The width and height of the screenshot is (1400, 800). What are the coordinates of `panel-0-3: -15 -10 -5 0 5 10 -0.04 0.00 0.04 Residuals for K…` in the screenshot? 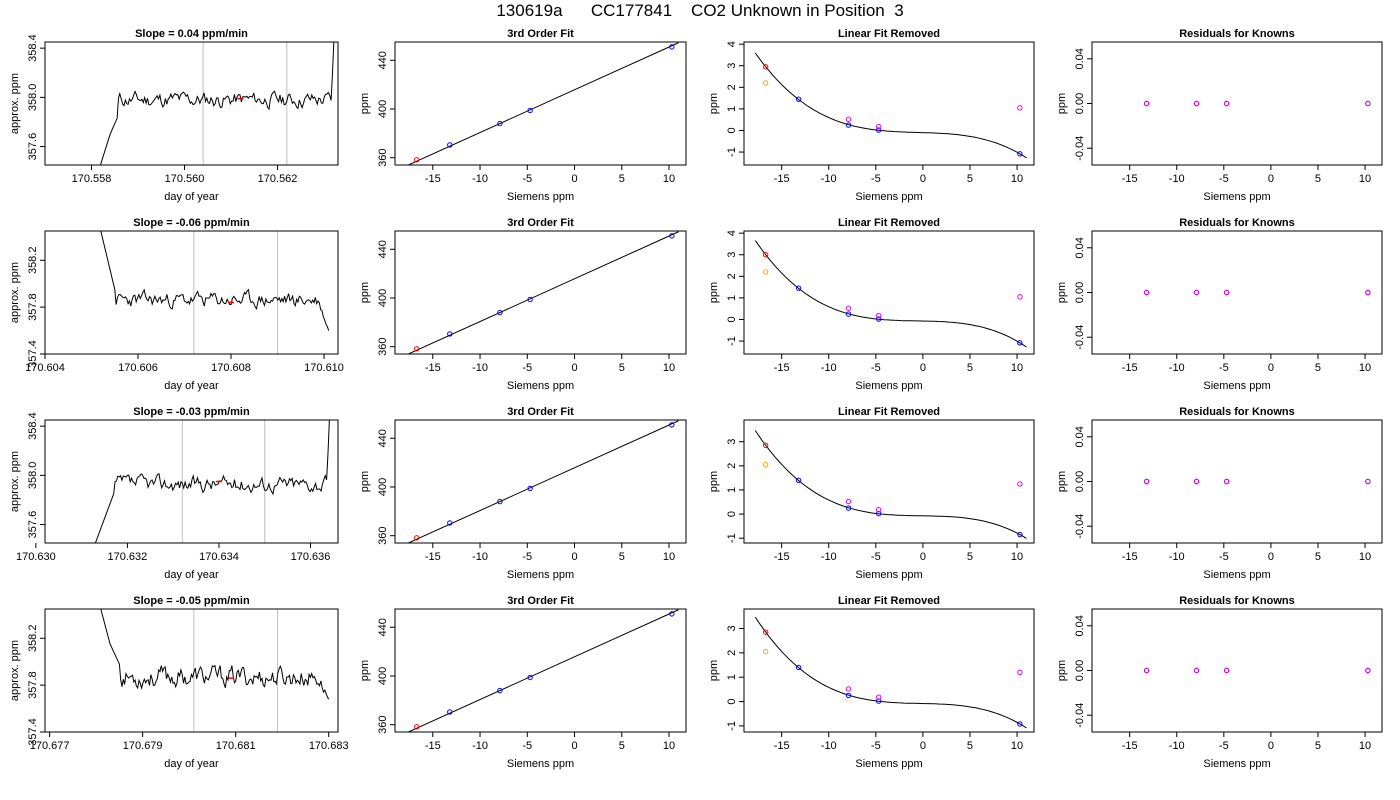 It's located at (1219, 115).